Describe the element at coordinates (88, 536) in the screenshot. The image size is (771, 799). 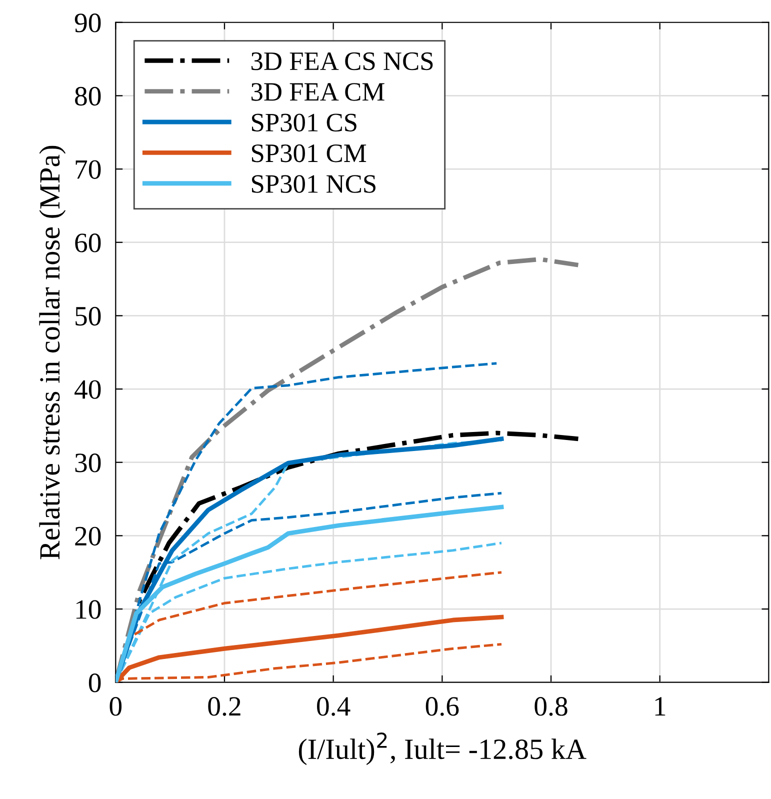
I see `y-tick-label: 20` at that location.